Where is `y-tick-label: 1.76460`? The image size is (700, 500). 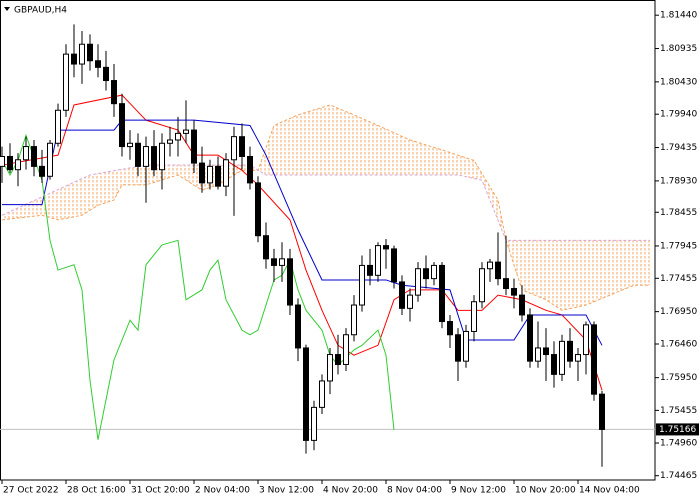
y-tick-label: 1.76460 is located at coordinates (678, 344).